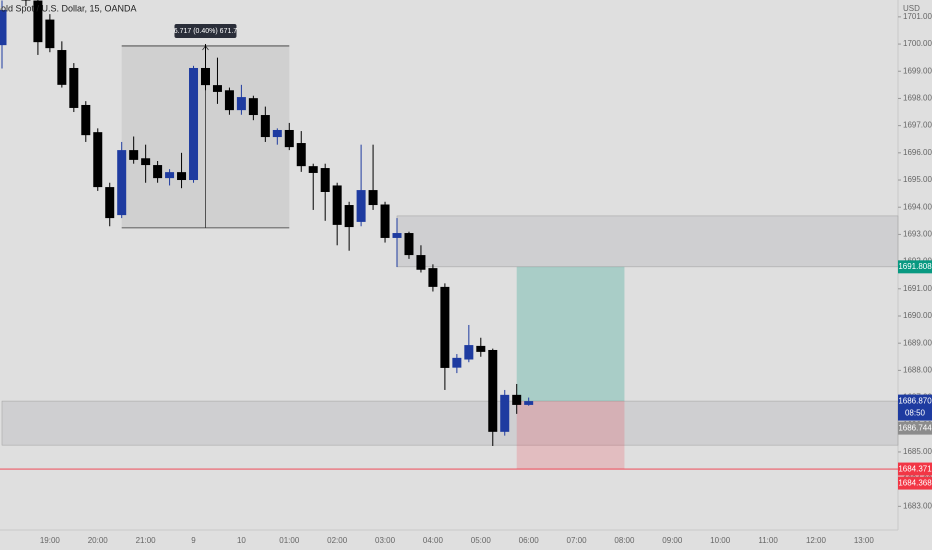  Describe the element at coordinates (768, 540) in the screenshot. I see `x-tick-label: 11:00` at that location.